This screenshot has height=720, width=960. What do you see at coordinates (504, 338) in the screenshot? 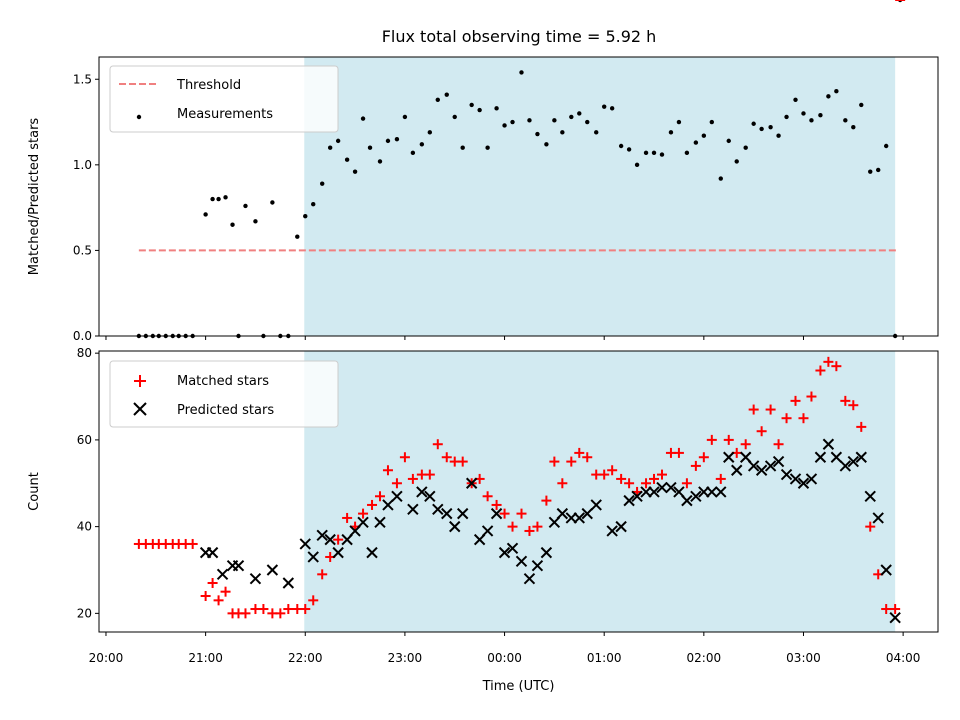
I see `top-x-ticks` at bounding box center [504, 338].